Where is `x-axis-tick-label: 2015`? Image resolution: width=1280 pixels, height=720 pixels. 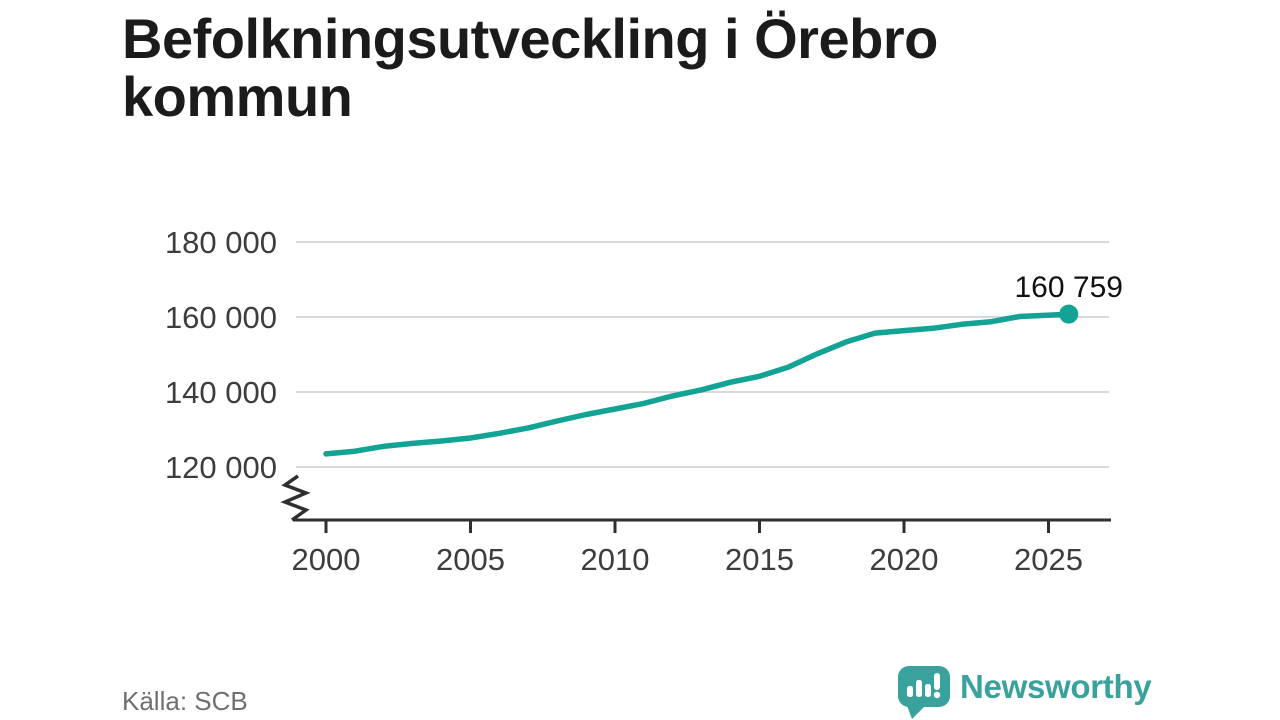 x-axis-tick-label: 2015 is located at coordinates (759, 559).